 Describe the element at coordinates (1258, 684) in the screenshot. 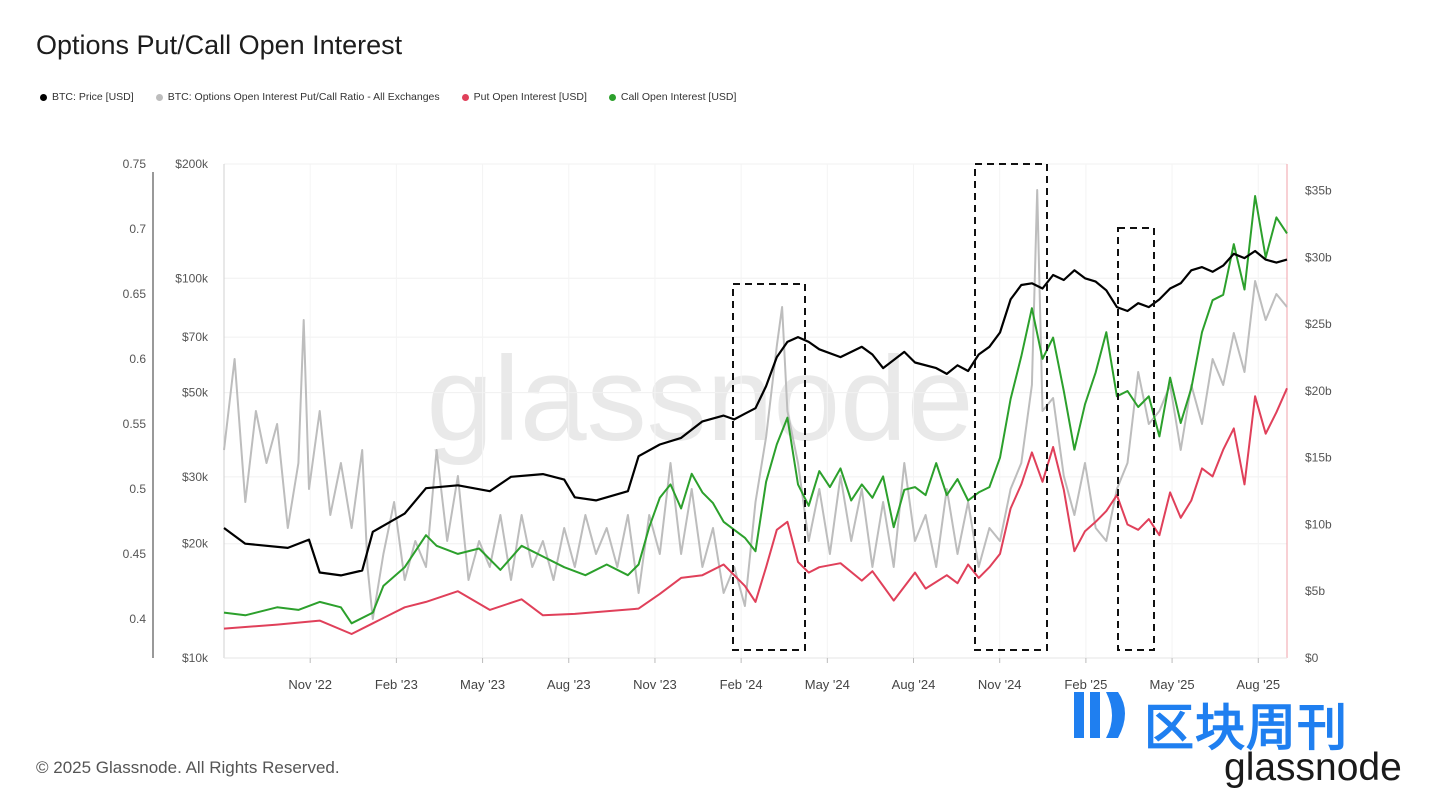

I see `x-tick-label: Aug '25` at that location.